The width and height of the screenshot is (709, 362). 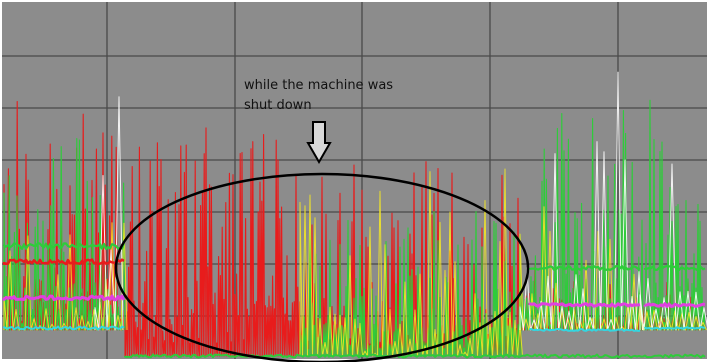 I want to click on series-green-baseline, so click(x=415, y=356).